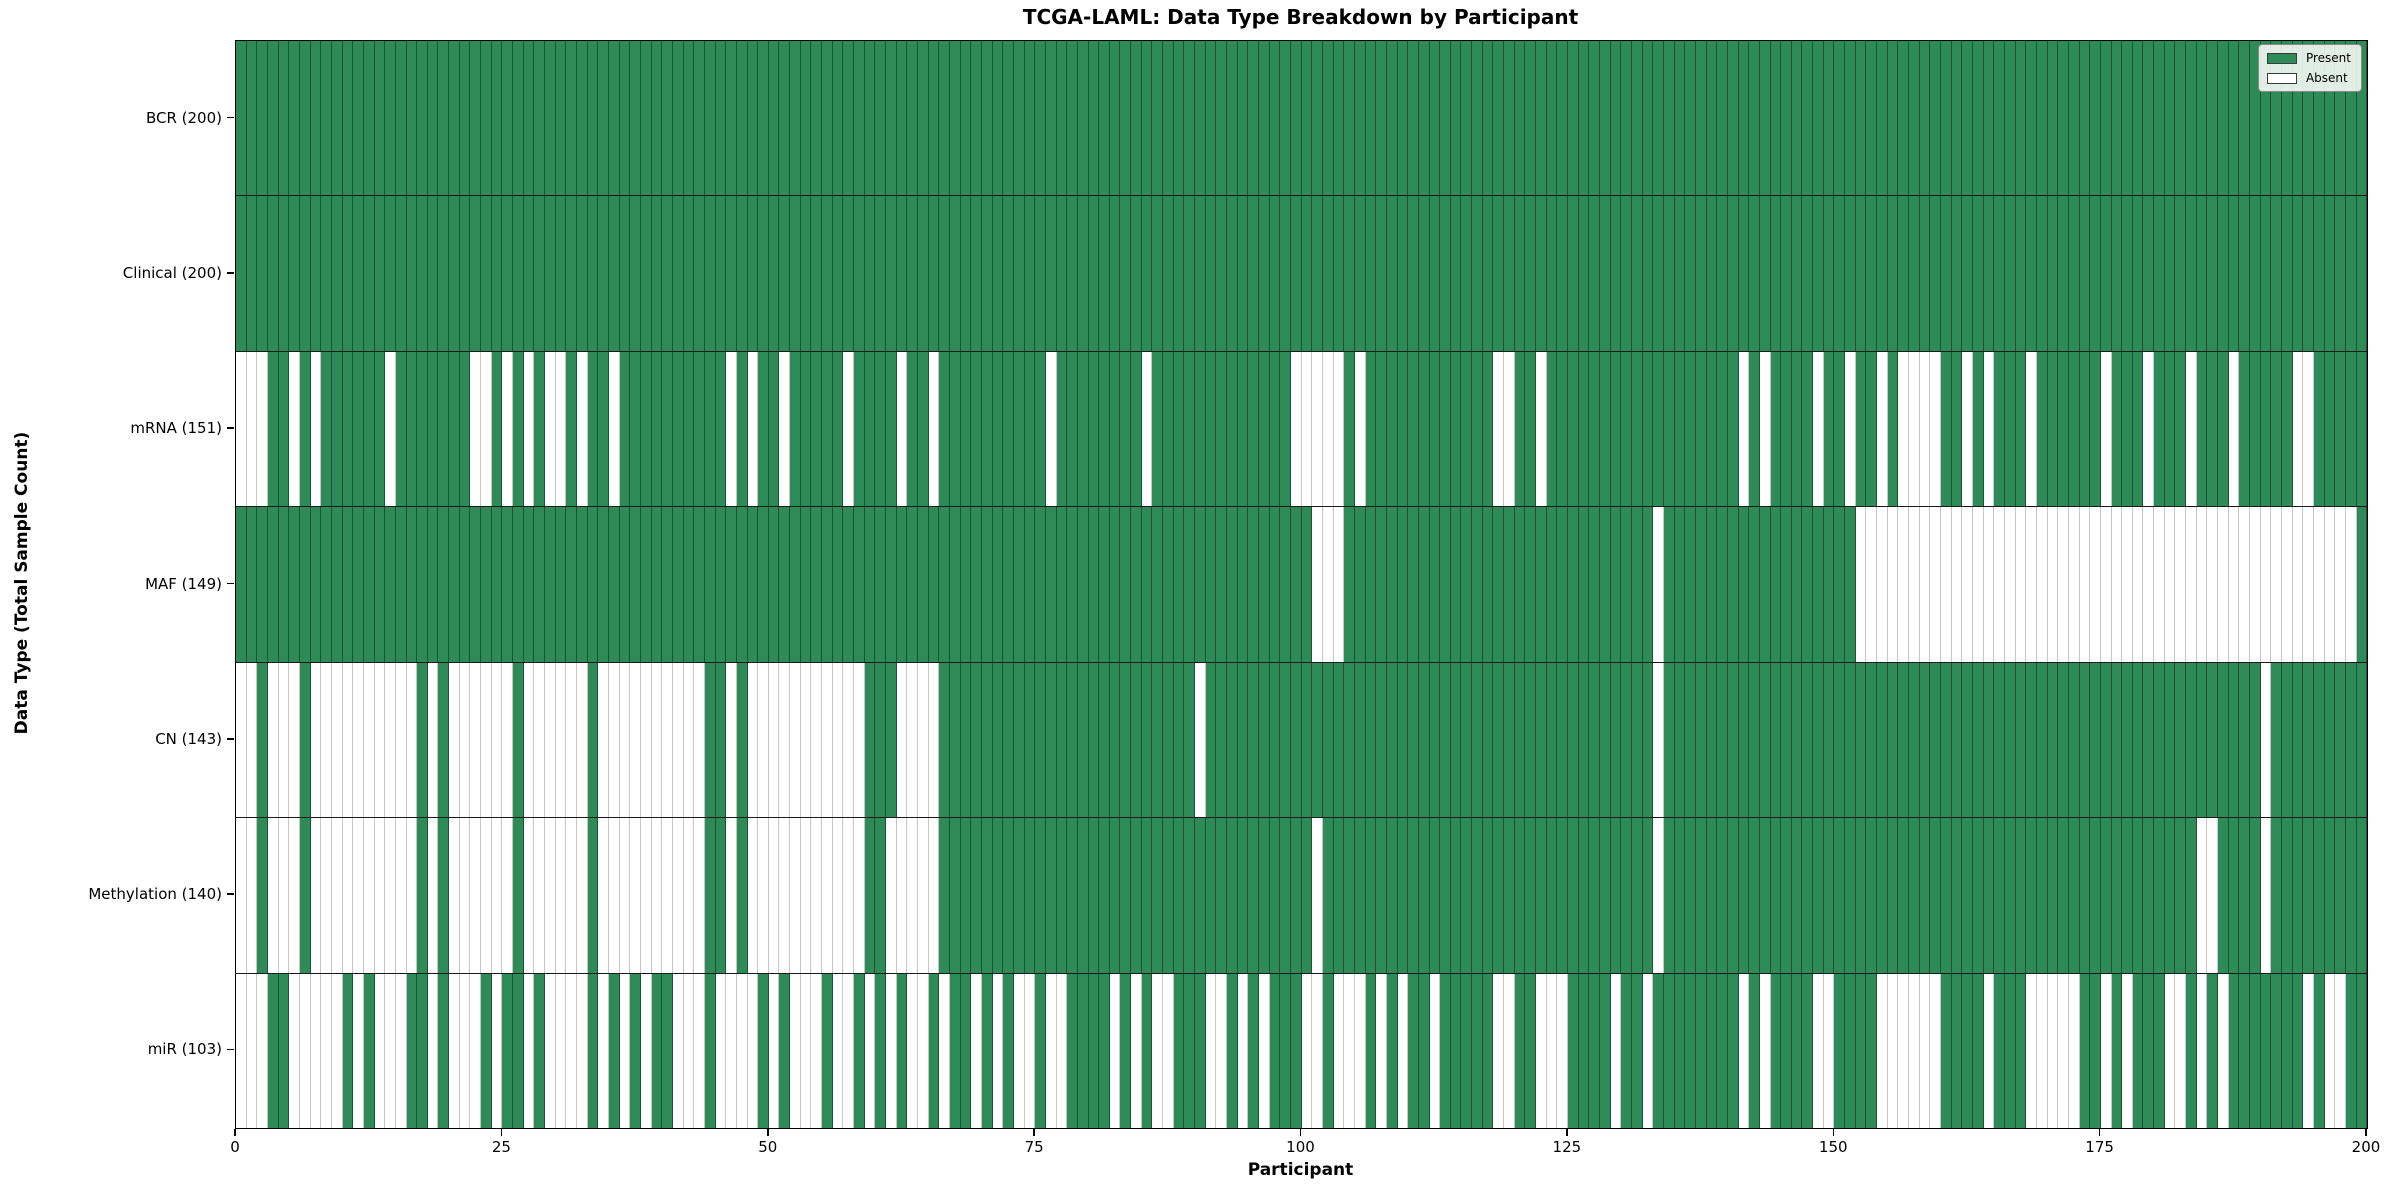  Describe the element at coordinates (1302, 585) in the screenshot. I see `heatmap-row-MAF` at that location.